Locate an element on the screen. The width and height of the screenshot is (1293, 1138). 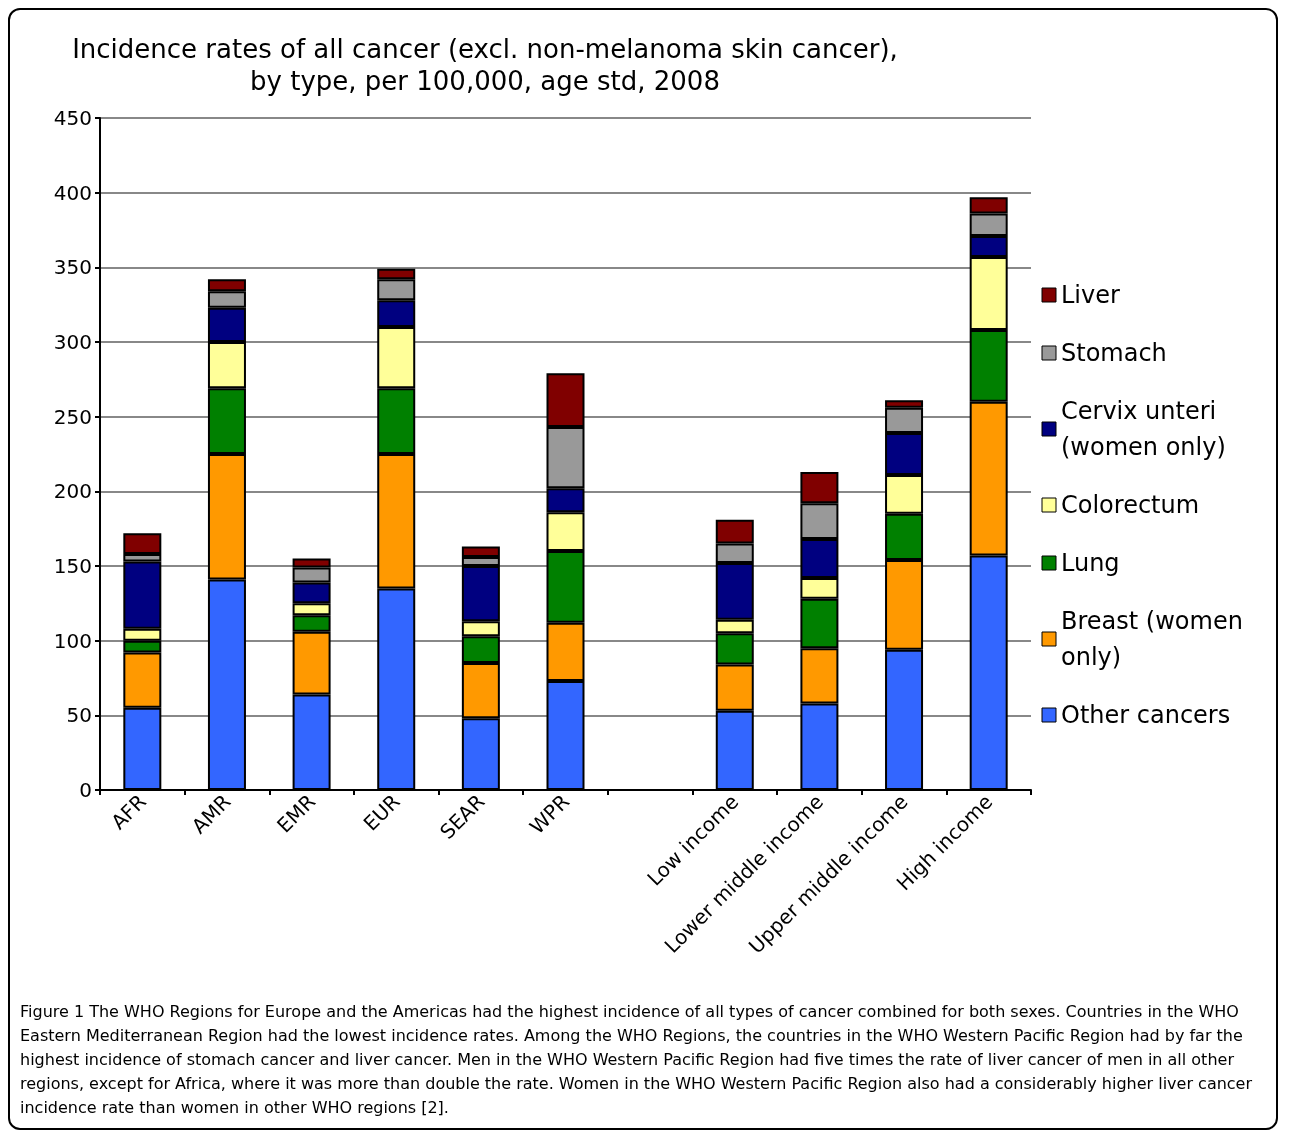
chart-title: Incidence rates of all cancer (excl. non-melanoma skin cancer), by type, per 100,000, age std, 2008 is located at coordinates (485, 65).